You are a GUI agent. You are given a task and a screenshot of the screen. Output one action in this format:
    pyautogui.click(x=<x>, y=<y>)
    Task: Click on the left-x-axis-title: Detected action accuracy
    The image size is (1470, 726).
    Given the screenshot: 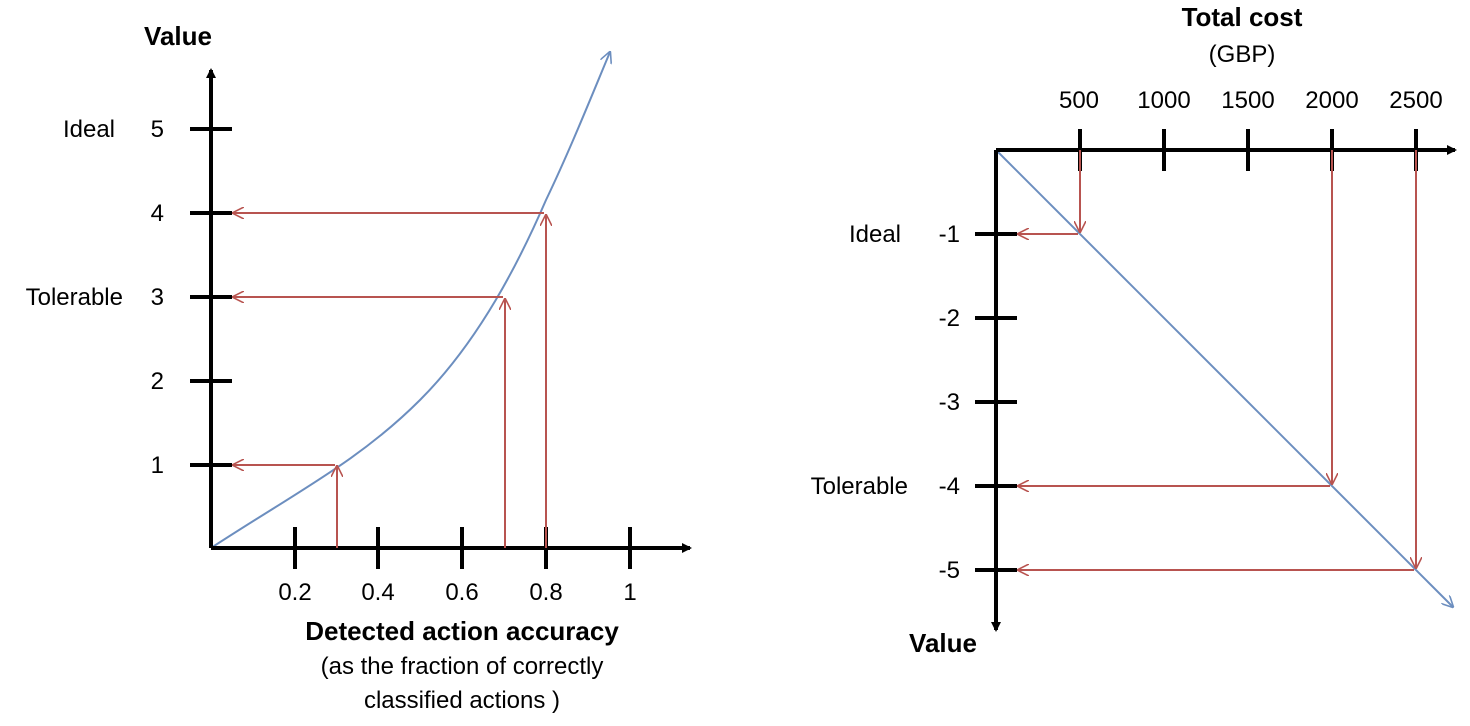 What is the action you would take?
    pyautogui.click(x=462, y=631)
    